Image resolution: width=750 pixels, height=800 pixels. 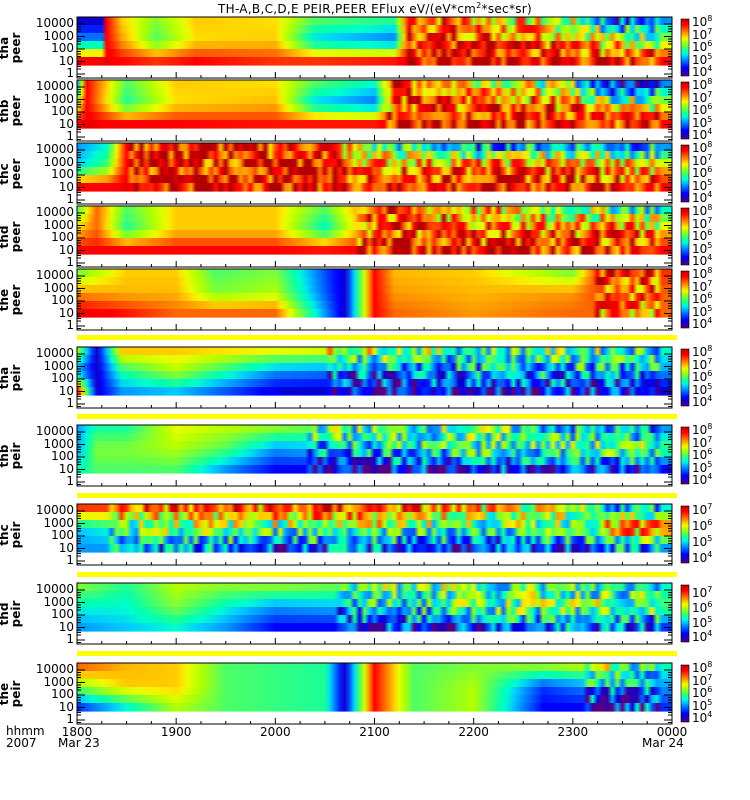 I want to click on panel-thc-peer, so click(x=374, y=173).